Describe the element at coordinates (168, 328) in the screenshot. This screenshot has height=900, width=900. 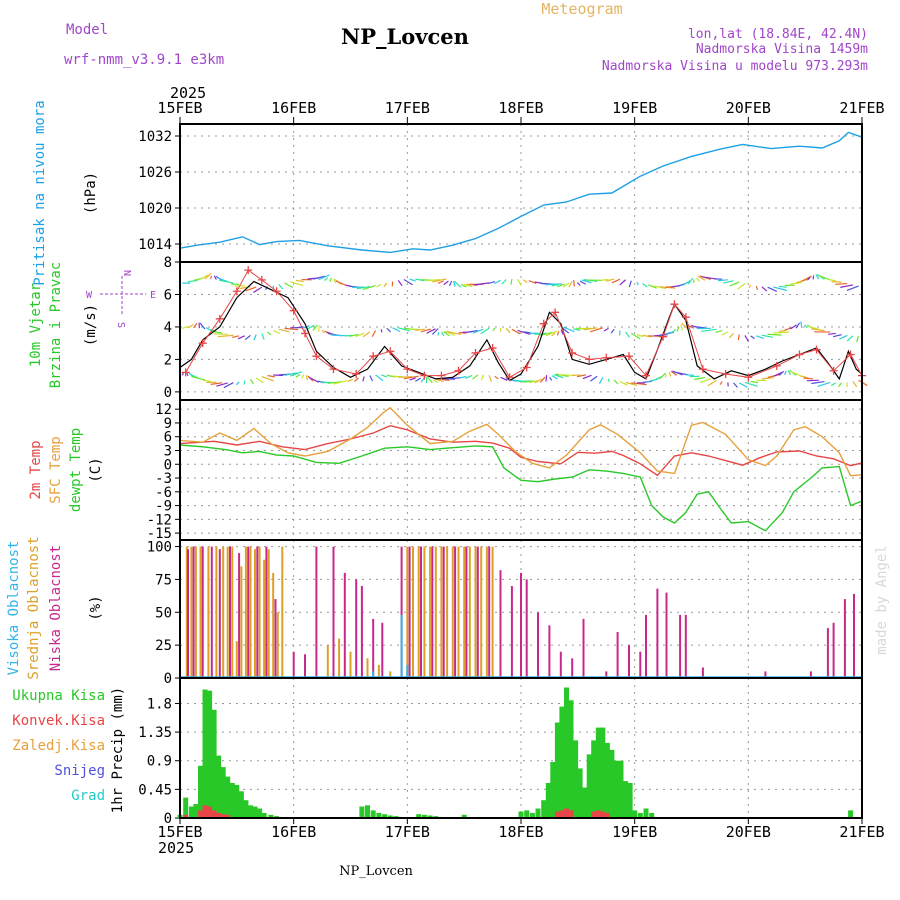
I see `y-tick-label: 4` at that location.